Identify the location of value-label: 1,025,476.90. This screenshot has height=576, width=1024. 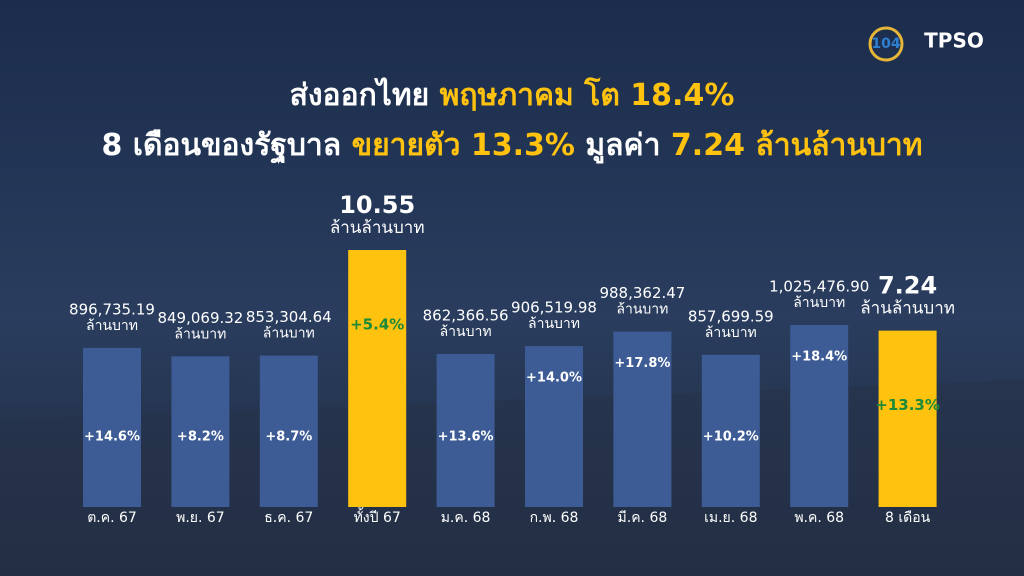
(819, 287).